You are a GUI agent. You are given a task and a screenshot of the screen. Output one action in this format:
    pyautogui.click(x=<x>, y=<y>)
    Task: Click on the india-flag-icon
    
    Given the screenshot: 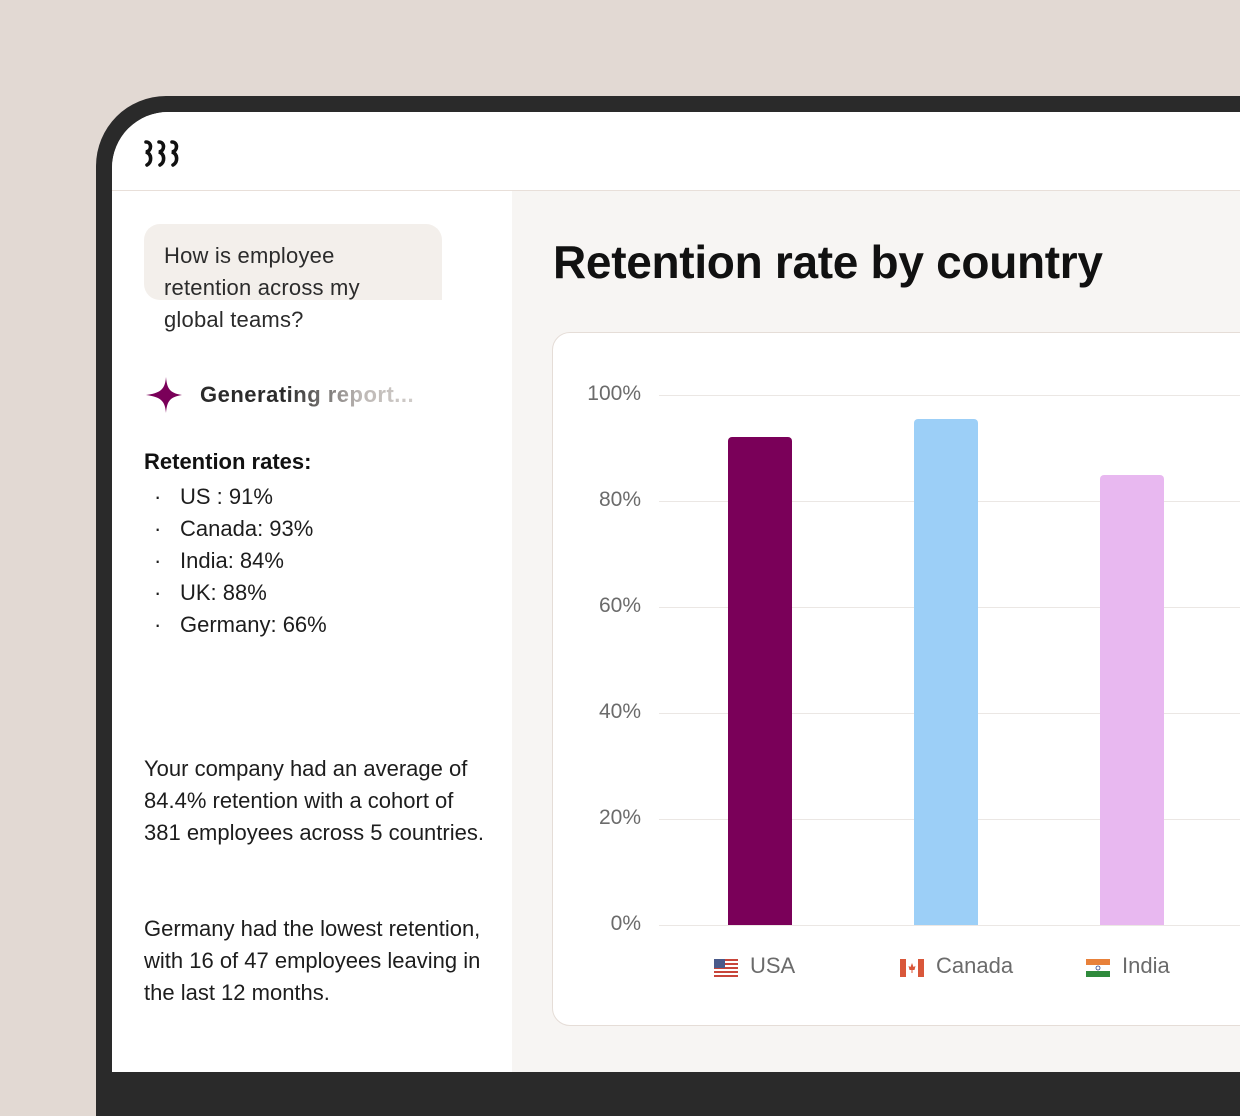 What is the action you would take?
    pyautogui.click(x=1098, y=967)
    